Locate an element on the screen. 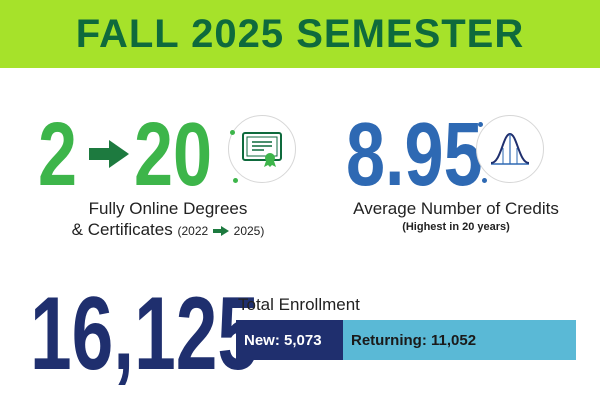  bell-curve-icon is located at coordinates (510, 148).